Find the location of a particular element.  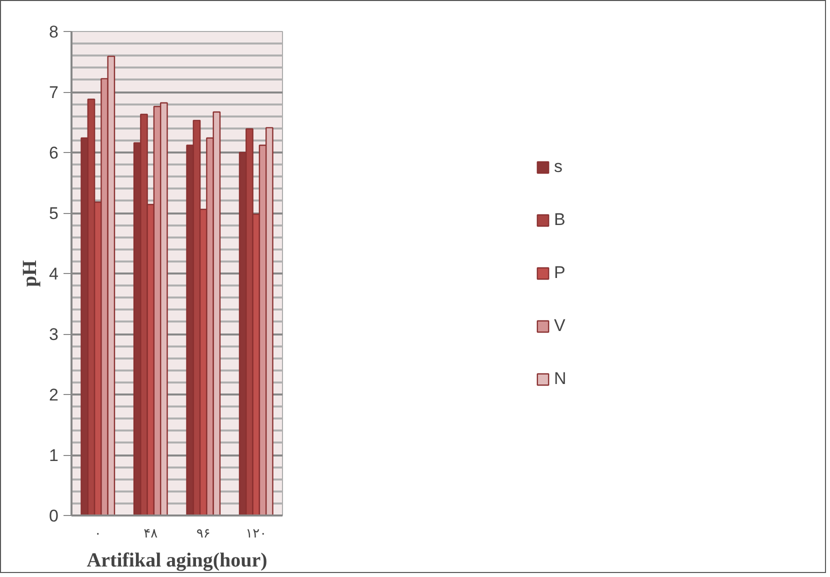

y-tick-label: 8 is located at coordinates (54, 32).